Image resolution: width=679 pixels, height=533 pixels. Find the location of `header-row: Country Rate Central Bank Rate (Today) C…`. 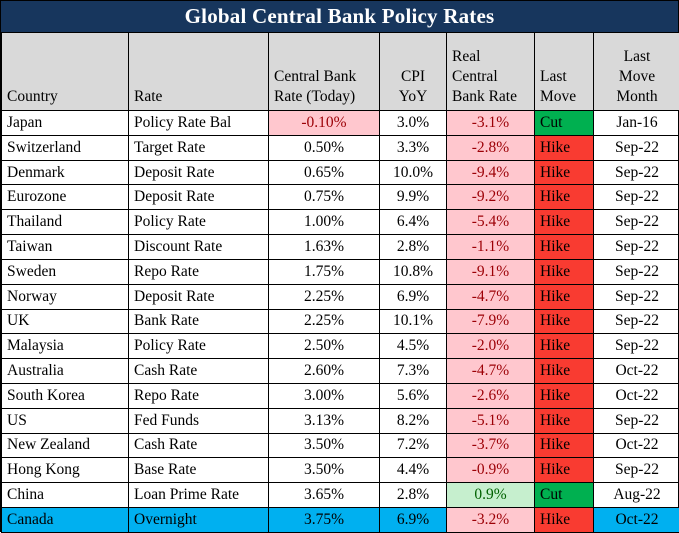

header-row: Country Rate Central Bank Rate (Today) C… is located at coordinates (340, 72).